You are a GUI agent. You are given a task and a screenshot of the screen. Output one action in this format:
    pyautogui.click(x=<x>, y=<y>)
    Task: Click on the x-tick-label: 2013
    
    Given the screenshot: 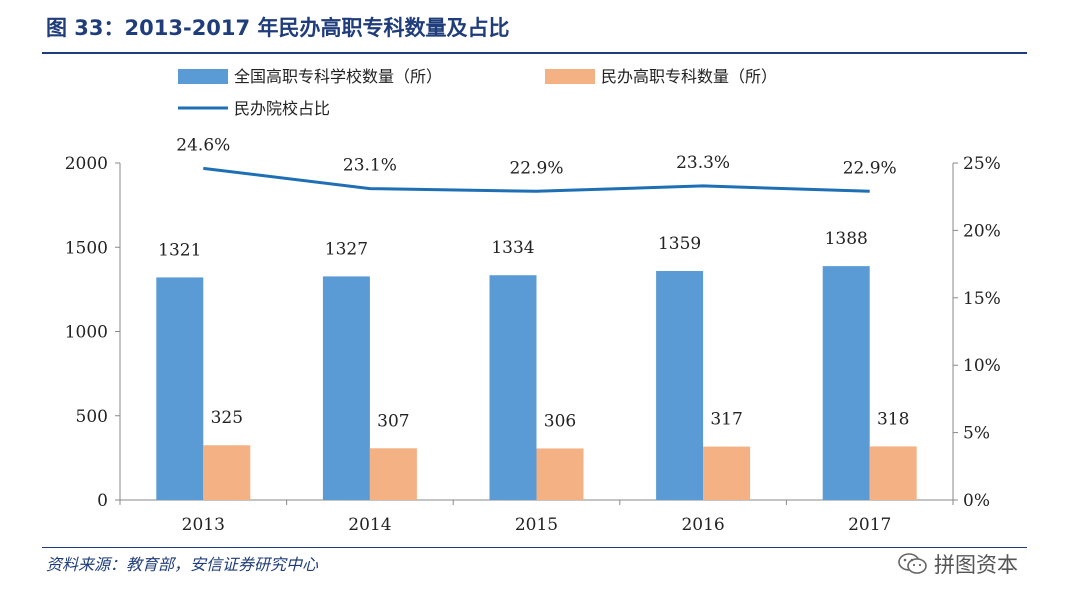 What is the action you would take?
    pyautogui.click(x=203, y=525)
    